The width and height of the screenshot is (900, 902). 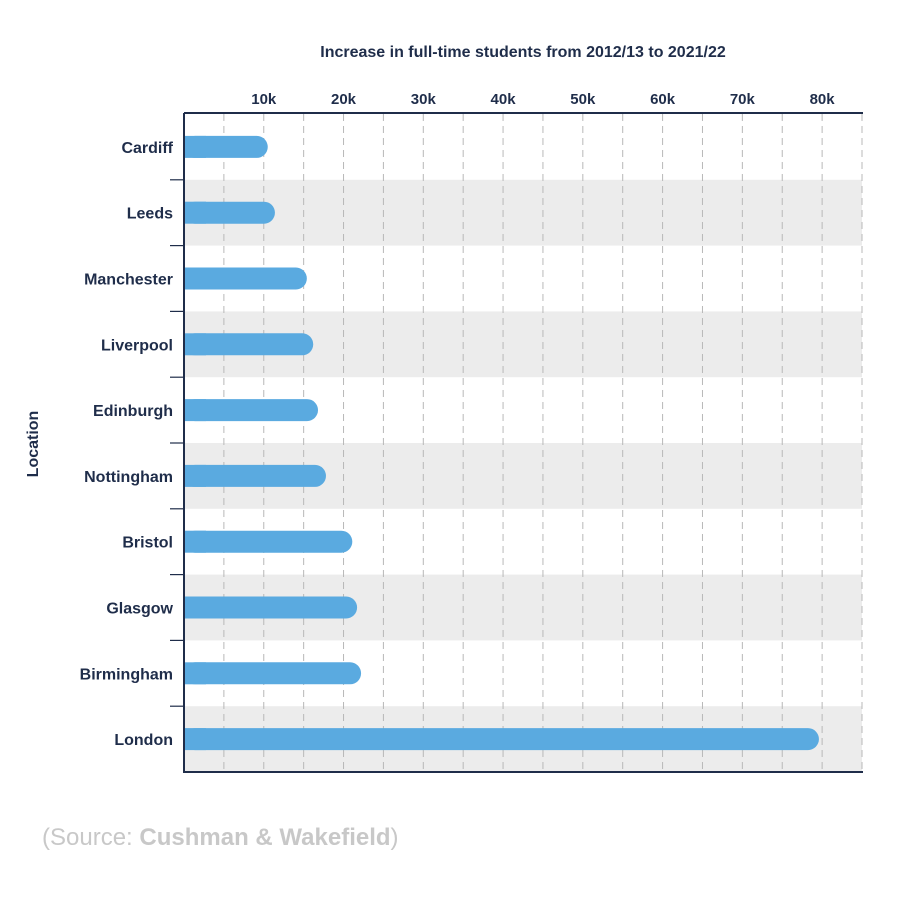 What do you see at coordinates (504, 99) in the screenshot?
I see `x-tick-label: 40k` at bounding box center [504, 99].